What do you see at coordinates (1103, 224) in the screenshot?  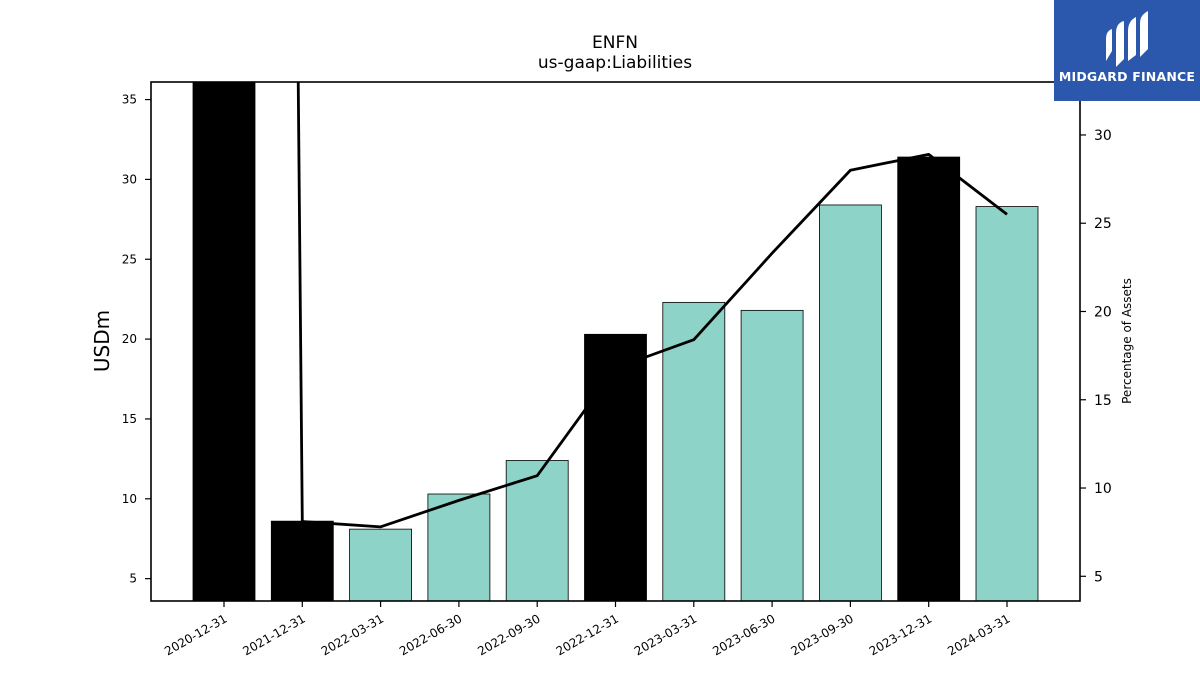 I see `y2-tick-label: 25` at bounding box center [1103, 224].